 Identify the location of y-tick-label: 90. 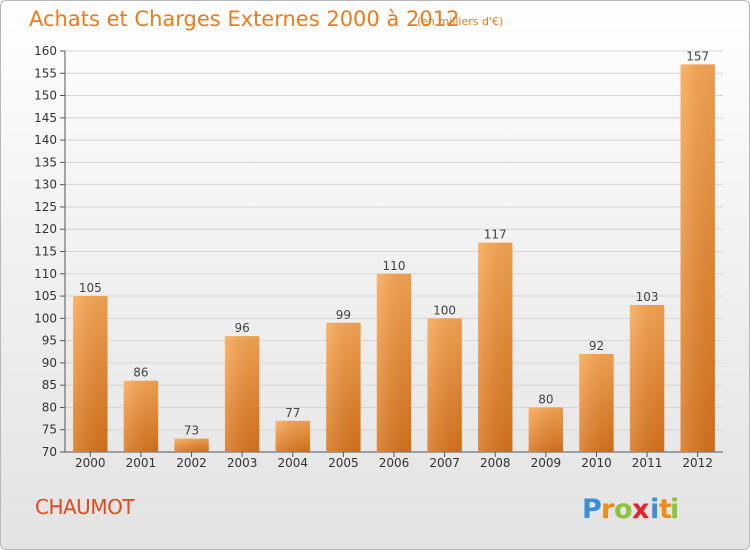
(49, 363).